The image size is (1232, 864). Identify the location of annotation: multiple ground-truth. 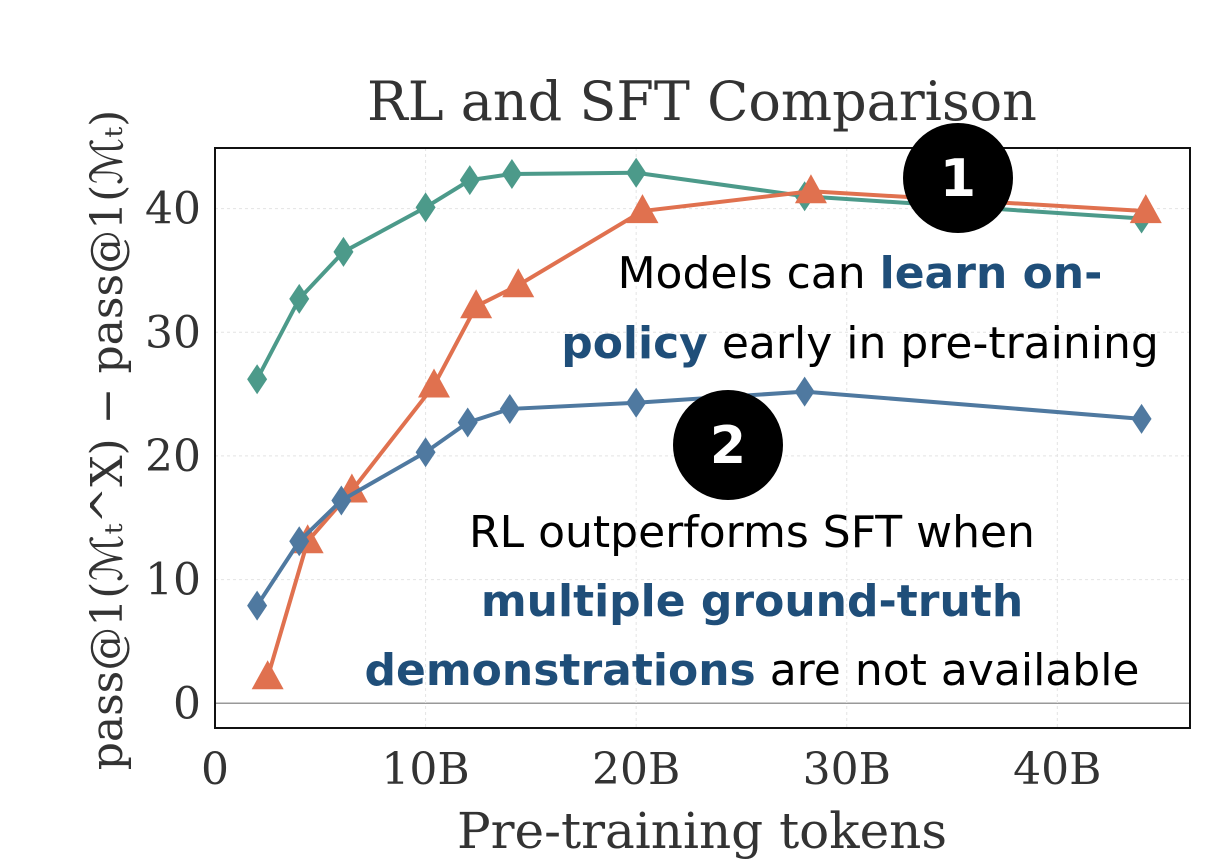
(752, 601).